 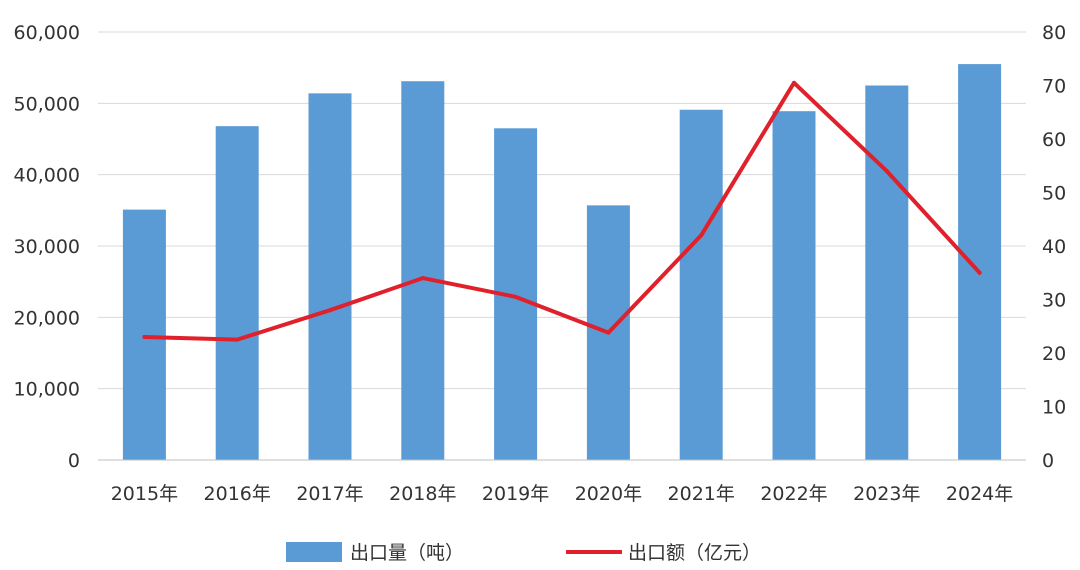 What do you see at coordinates (422, 494) in the screenshot?
I see `x-tick-label: 2018年` at bounding box center [422, 494].